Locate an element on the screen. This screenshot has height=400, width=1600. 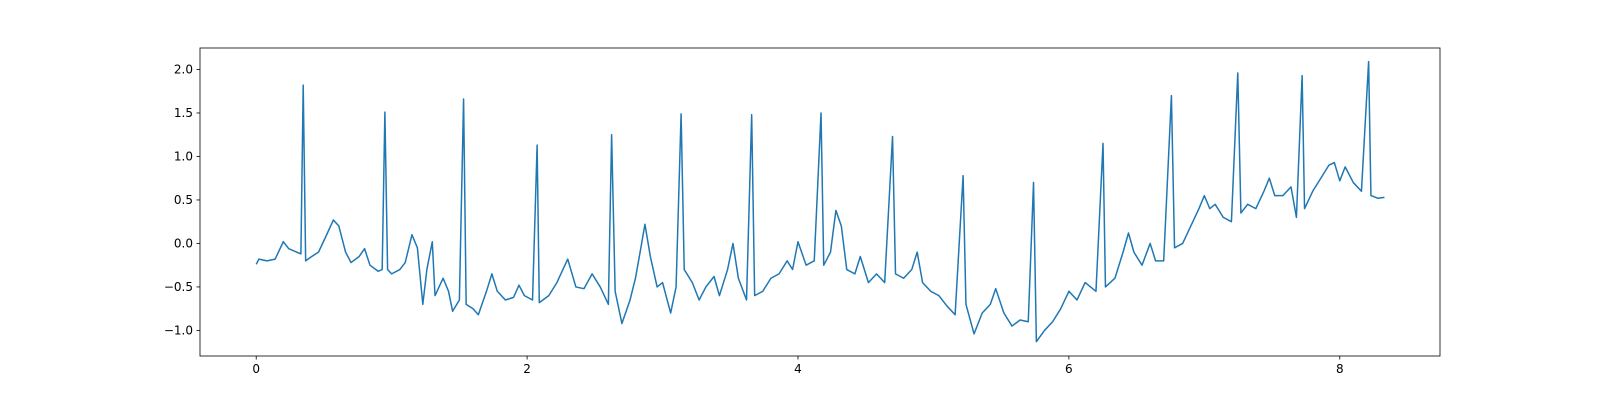
y-tick-label: 1.5 is located at coordinates (183, 113).